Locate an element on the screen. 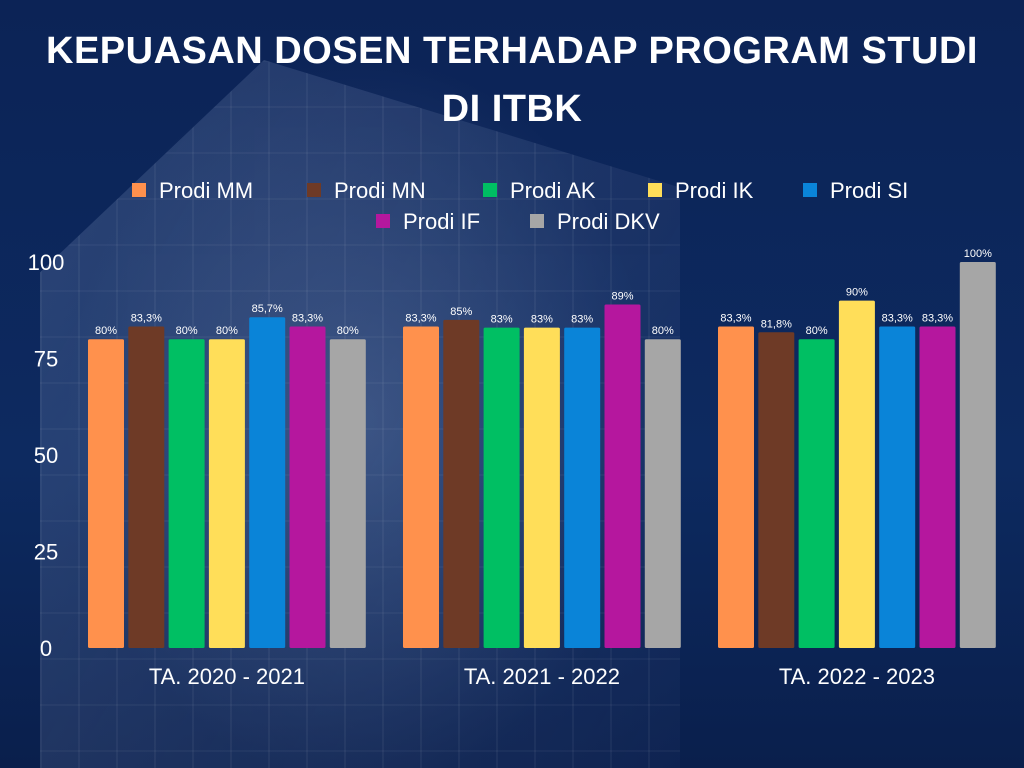  data-label-2-7: 80% is located at coordinates (663, 331).